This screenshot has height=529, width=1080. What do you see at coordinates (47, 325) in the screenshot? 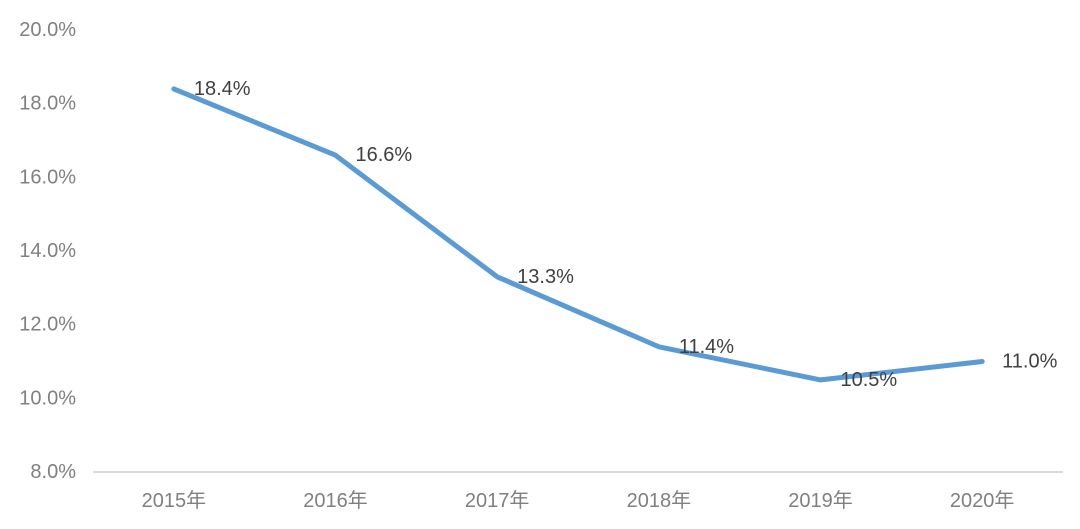
I see `y-axis-tick-label: 12.0%` at bounding box center [47, 325].